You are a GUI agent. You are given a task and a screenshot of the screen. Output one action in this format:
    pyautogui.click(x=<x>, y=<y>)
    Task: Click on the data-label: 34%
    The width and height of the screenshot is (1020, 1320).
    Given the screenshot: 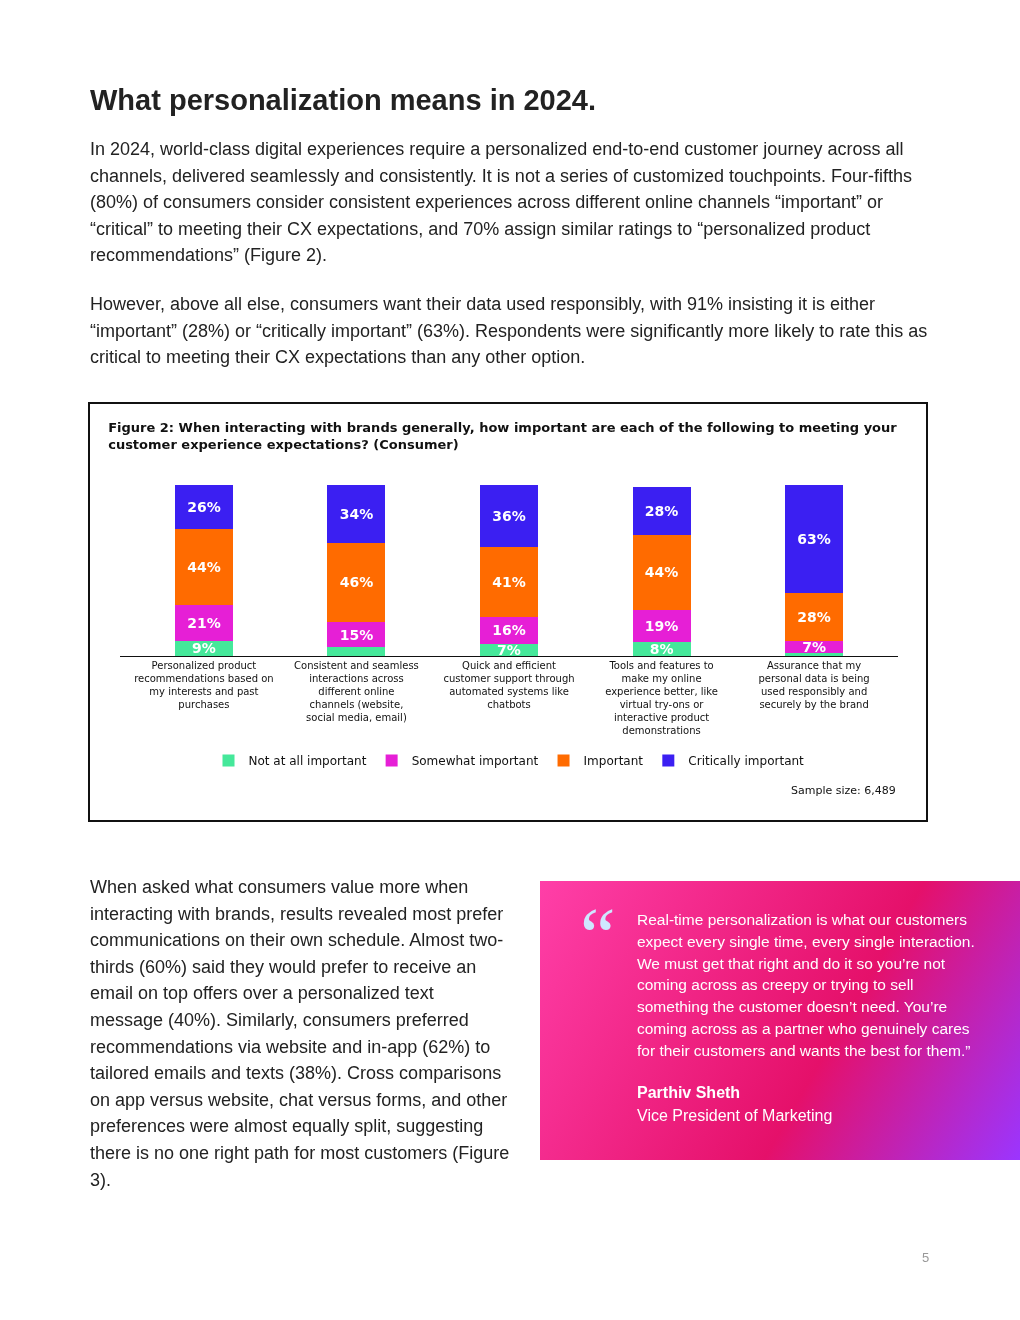 What is the action you would take?
    pyautogui.click(x=356, y=514)
    